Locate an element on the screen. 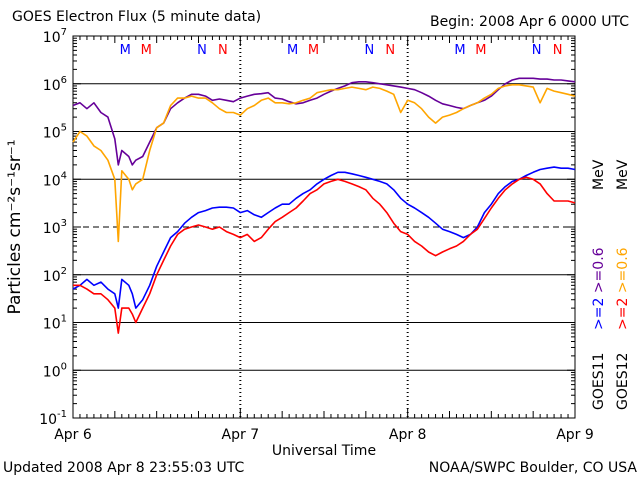  y-tick-label: 10⁶ is located at coordinates (55, 84).